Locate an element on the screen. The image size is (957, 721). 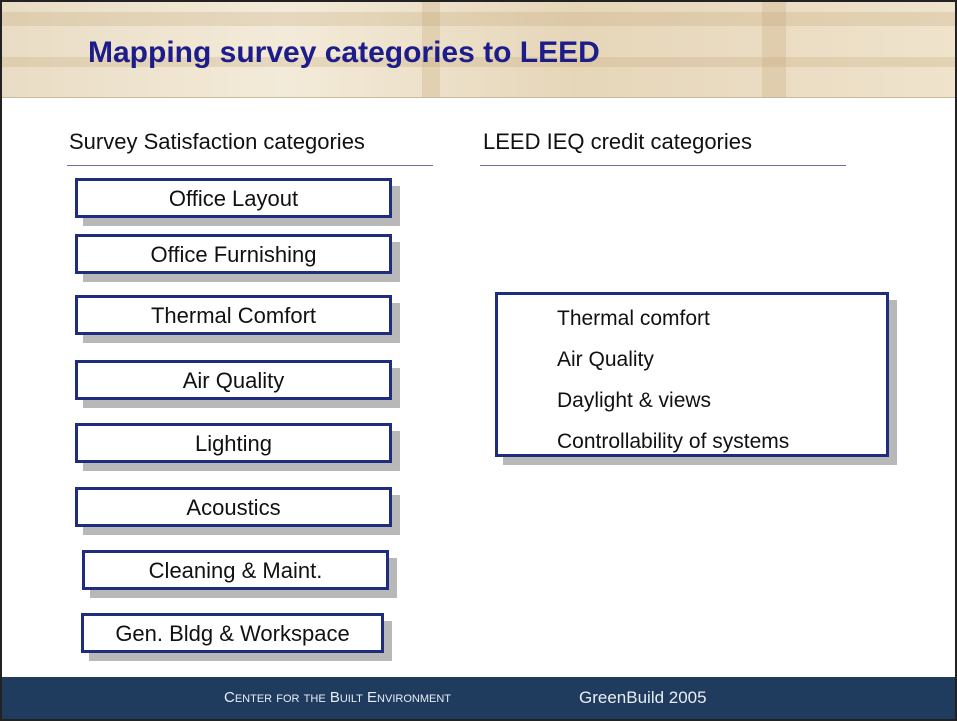
survey-category: Cleaning & Maint. is located at coordinates (235, 570).